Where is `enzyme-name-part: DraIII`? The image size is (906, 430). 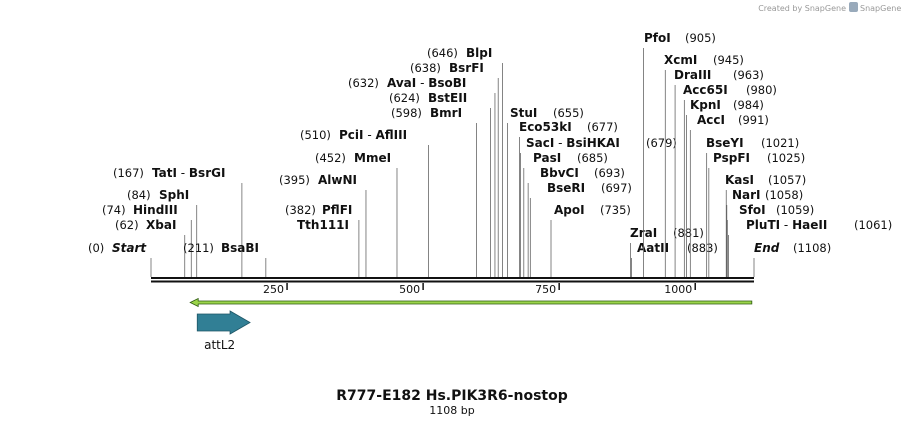
enzyme-name-part: DraIII is located at coordinates (692, 75).